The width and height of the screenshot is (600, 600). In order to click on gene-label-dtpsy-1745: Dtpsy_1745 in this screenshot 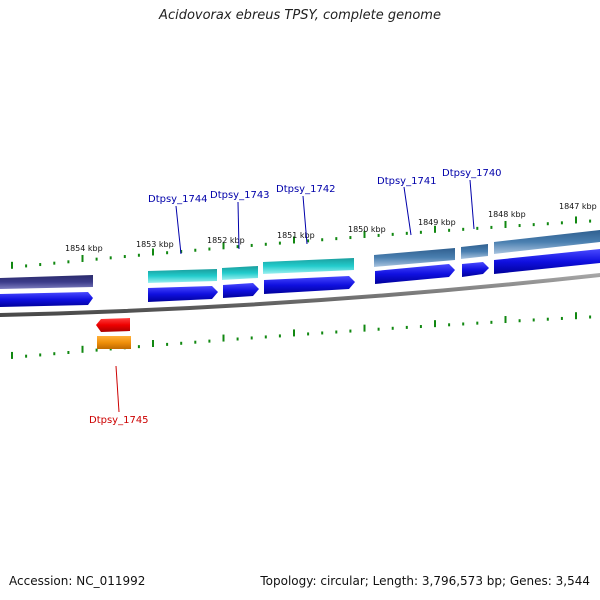, I will do `click(119, 420)`.